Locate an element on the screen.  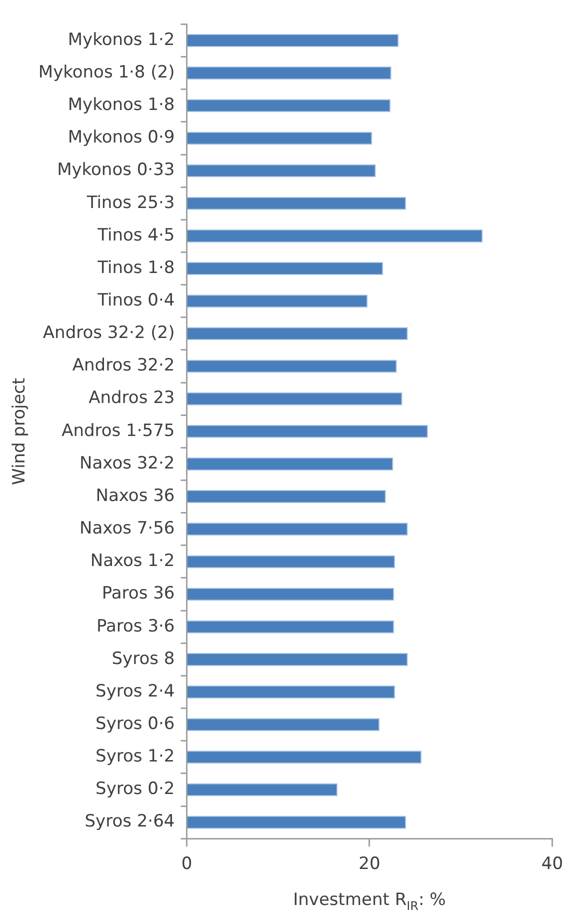
x-tick-label: 40 is located at coordinates (552, 864).